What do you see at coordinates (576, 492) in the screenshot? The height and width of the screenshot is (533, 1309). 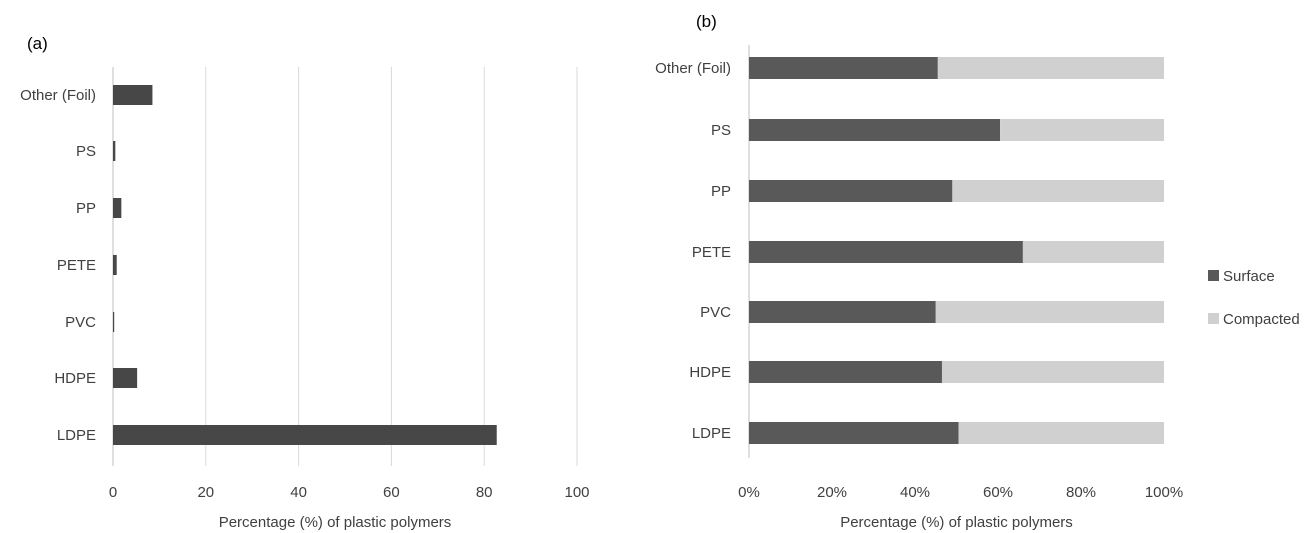 I see `x-tick-a-5: 100` at bounding box center [576, 492].